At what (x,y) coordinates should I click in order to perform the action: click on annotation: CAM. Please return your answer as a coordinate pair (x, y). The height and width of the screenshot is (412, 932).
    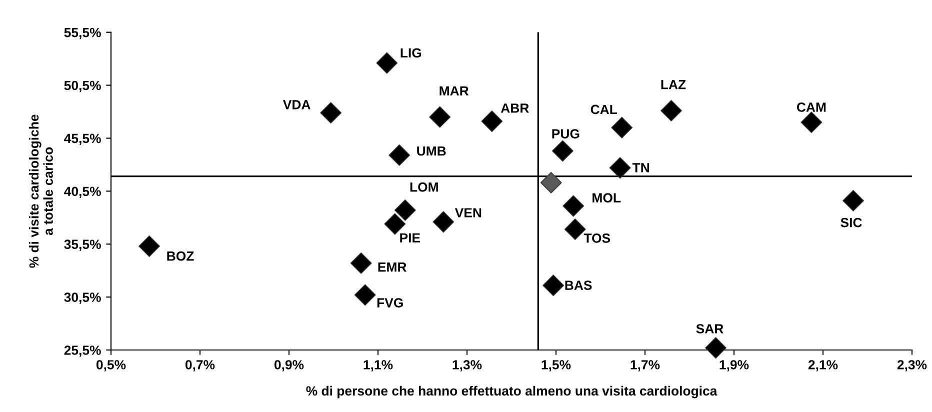
    Looking at the image, I should click on (811, 107).